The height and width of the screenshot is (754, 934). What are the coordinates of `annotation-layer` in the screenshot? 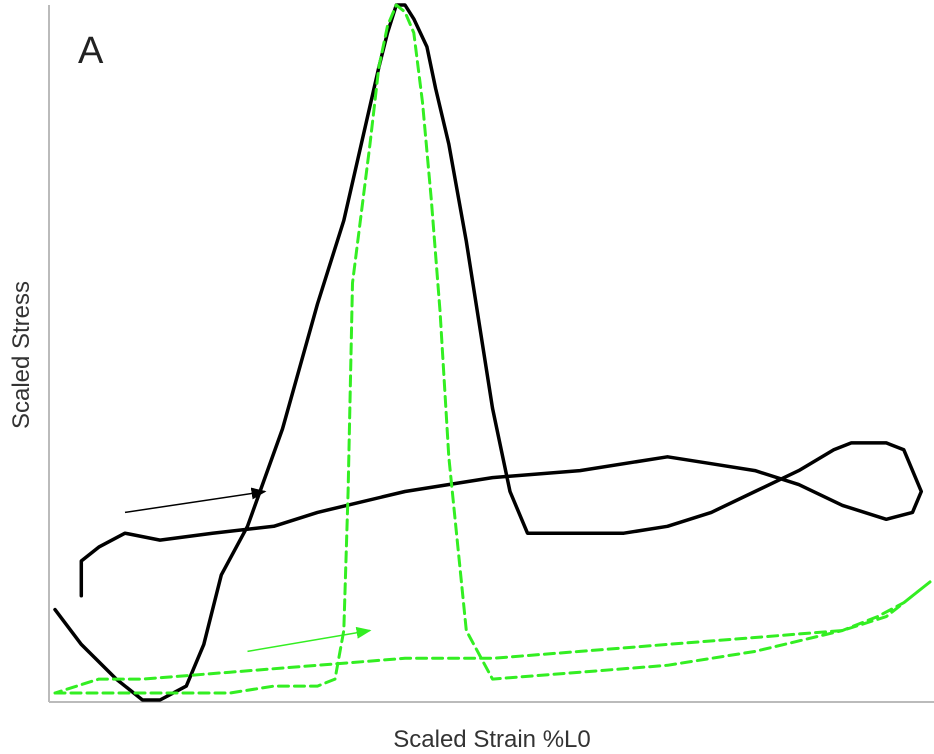 It's located at (248, 570).